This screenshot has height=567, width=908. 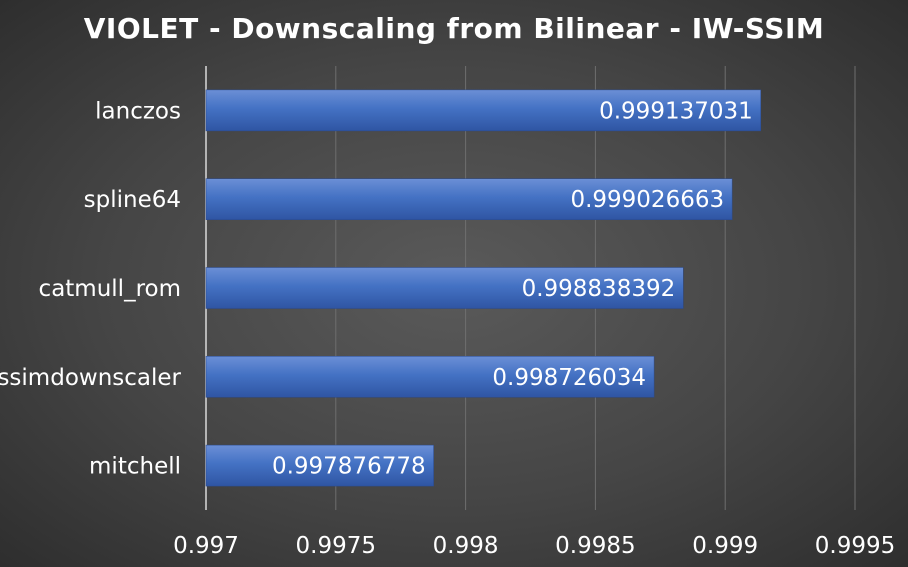 I want to click on data-label: 0.998726034, so click(x=569, y=378).